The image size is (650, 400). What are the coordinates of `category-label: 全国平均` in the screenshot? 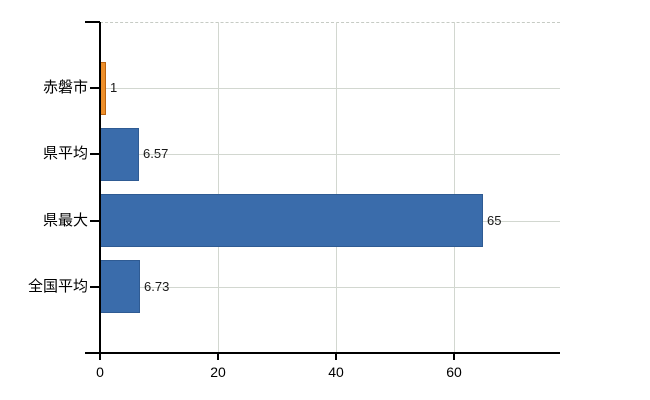 It's located at (57, 286).